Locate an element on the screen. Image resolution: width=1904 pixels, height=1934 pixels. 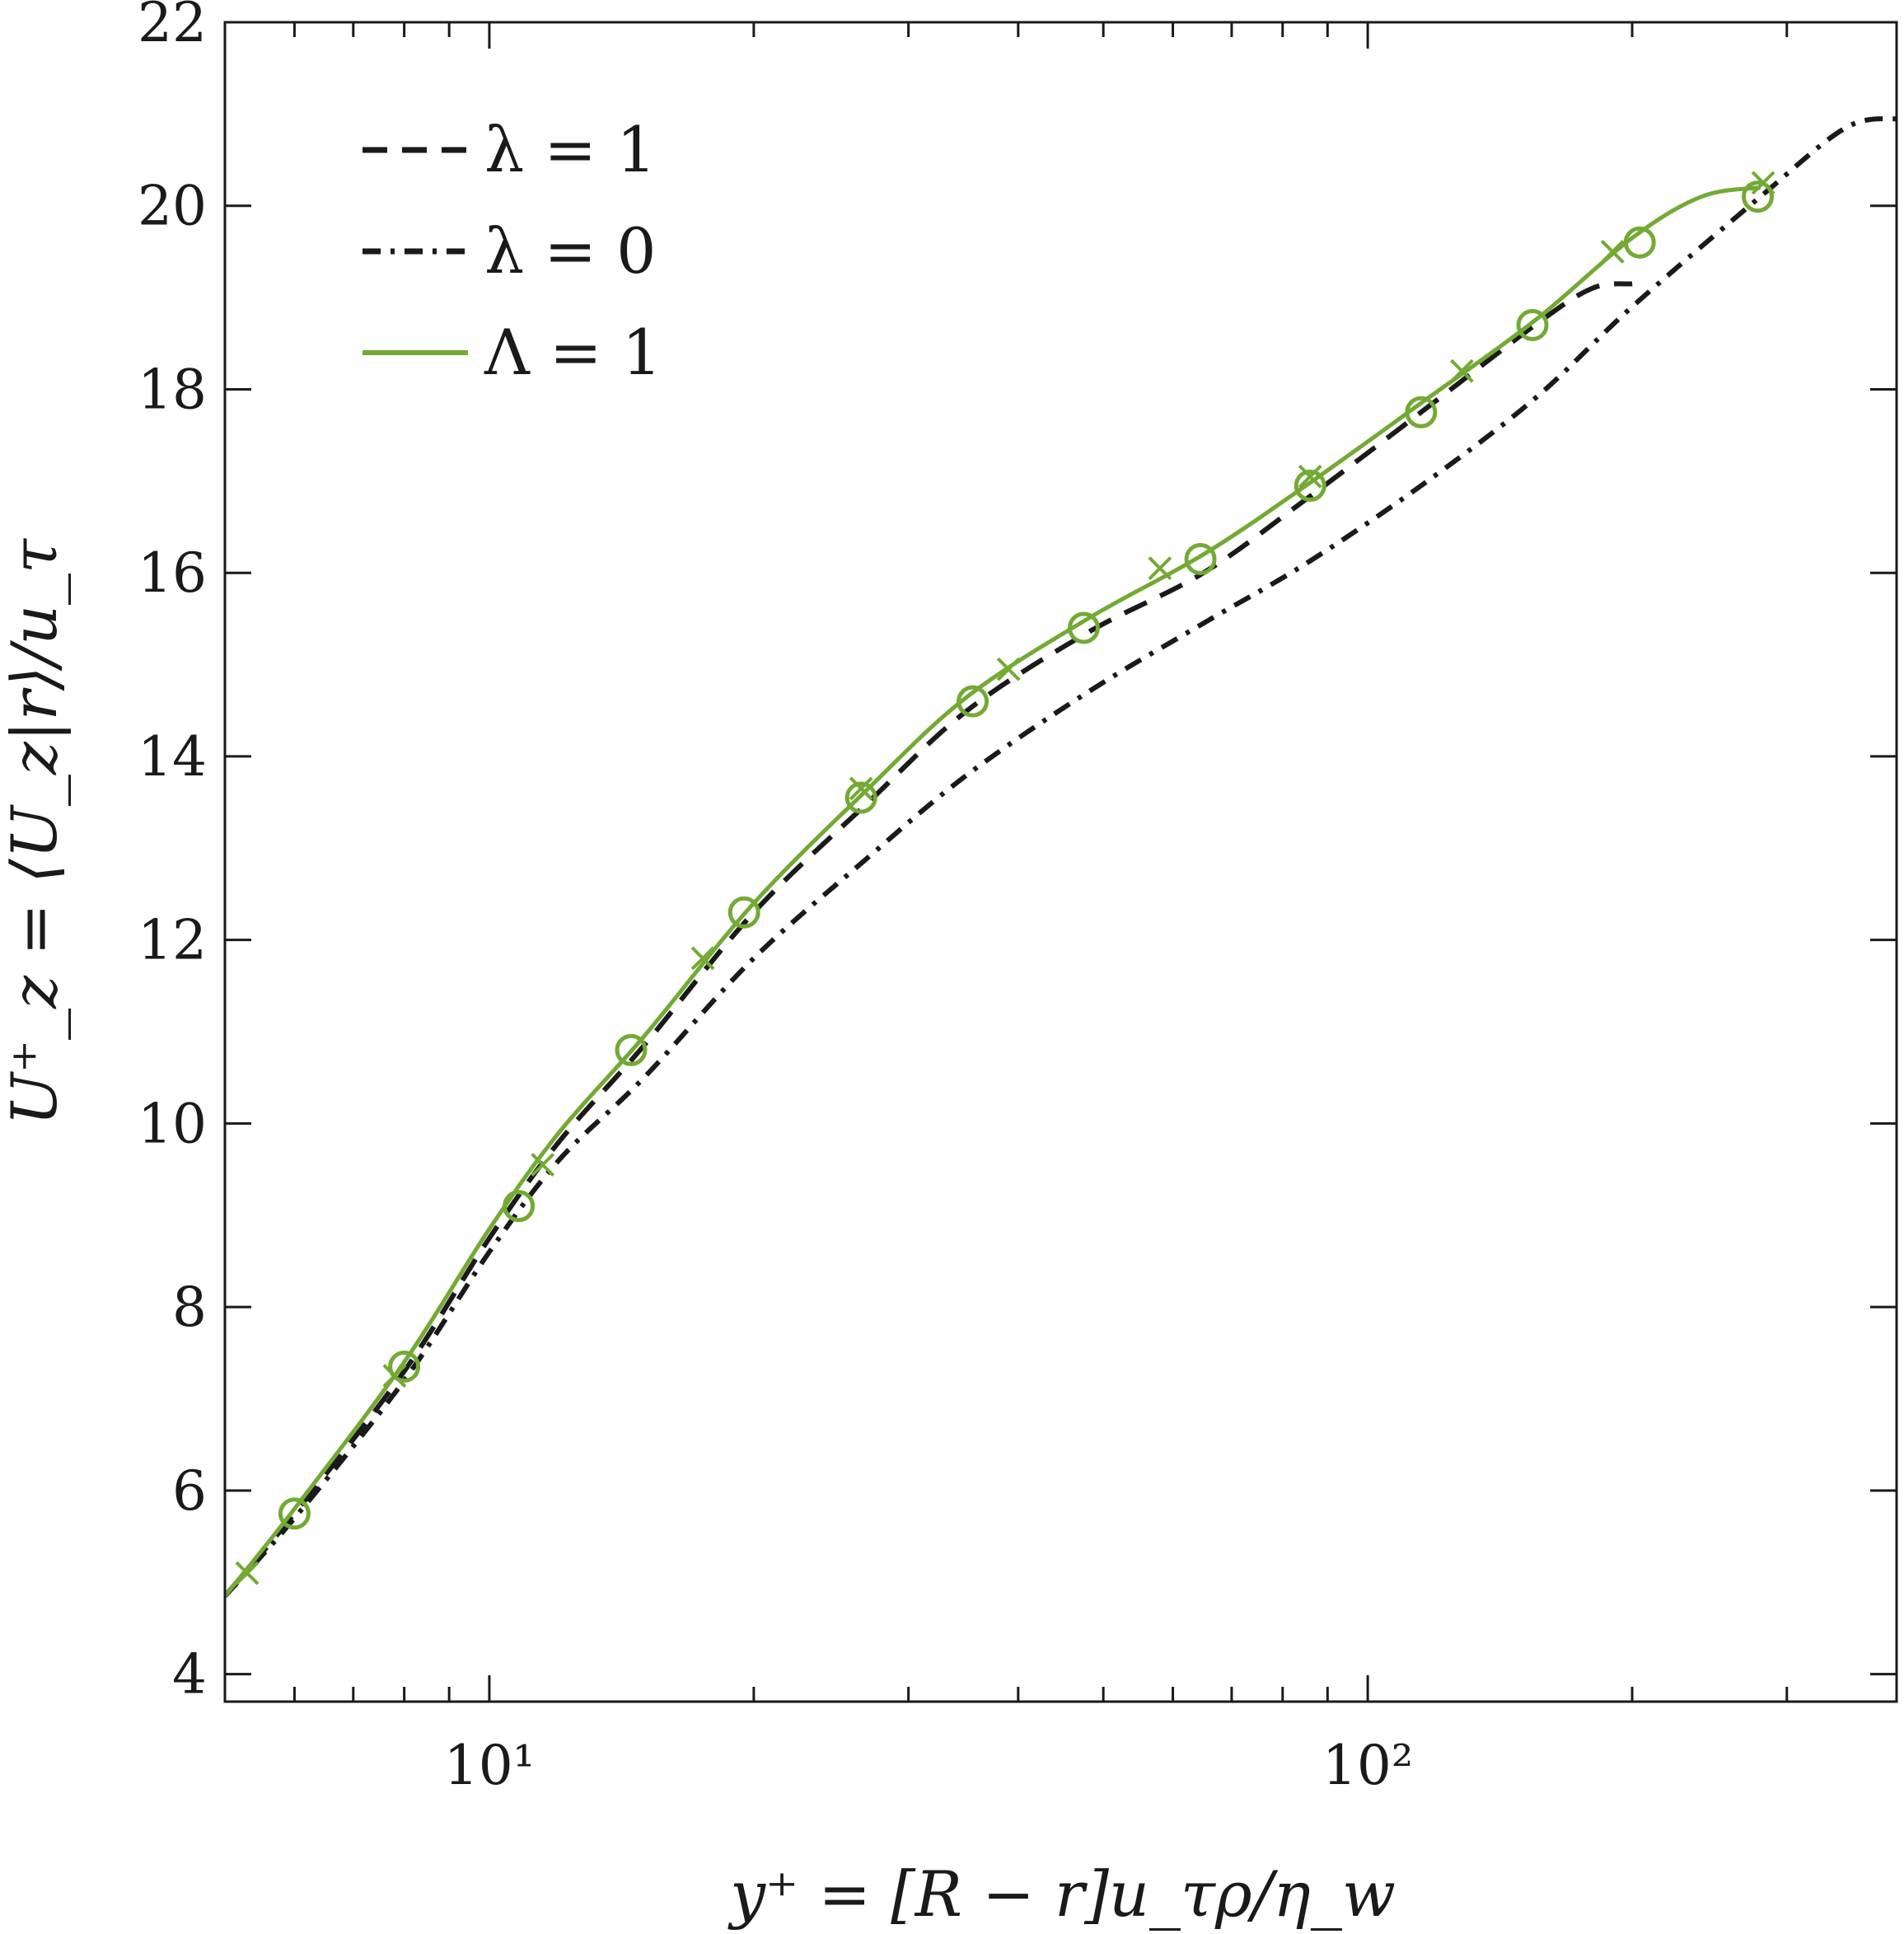
y-tick-label: 8 is located at coordinates (189, 1307).